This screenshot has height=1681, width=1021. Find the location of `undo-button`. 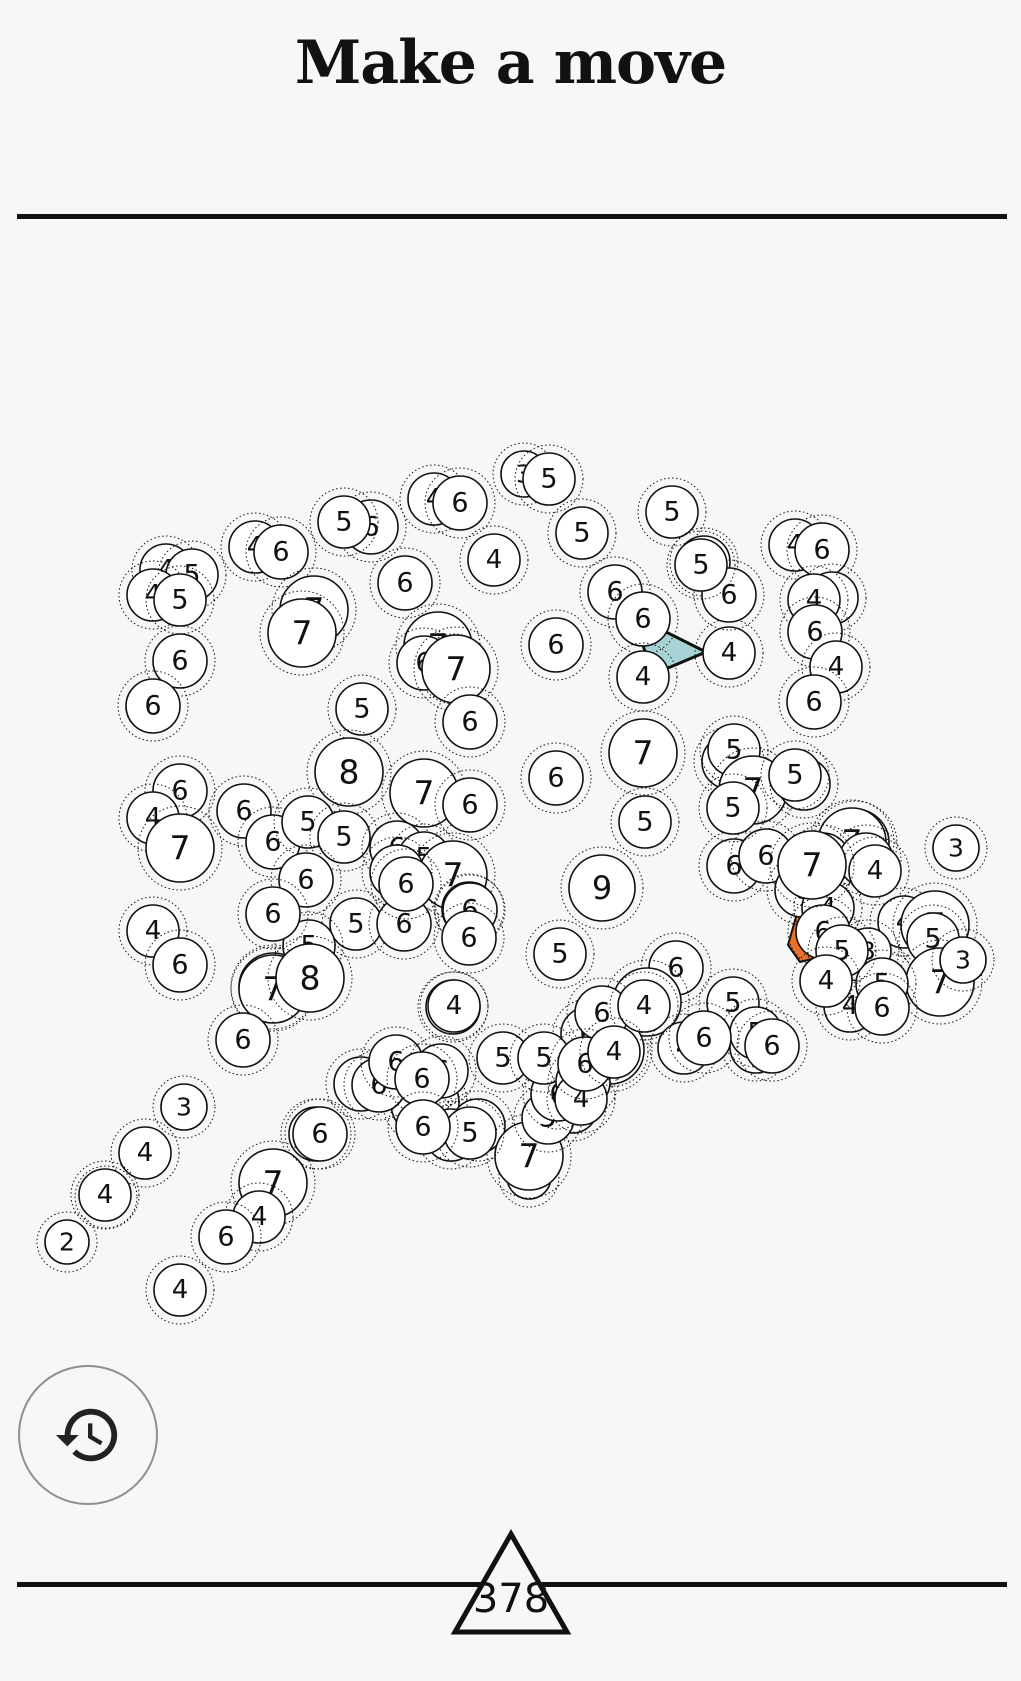

undo-button is located at coordinates (88, 1435).